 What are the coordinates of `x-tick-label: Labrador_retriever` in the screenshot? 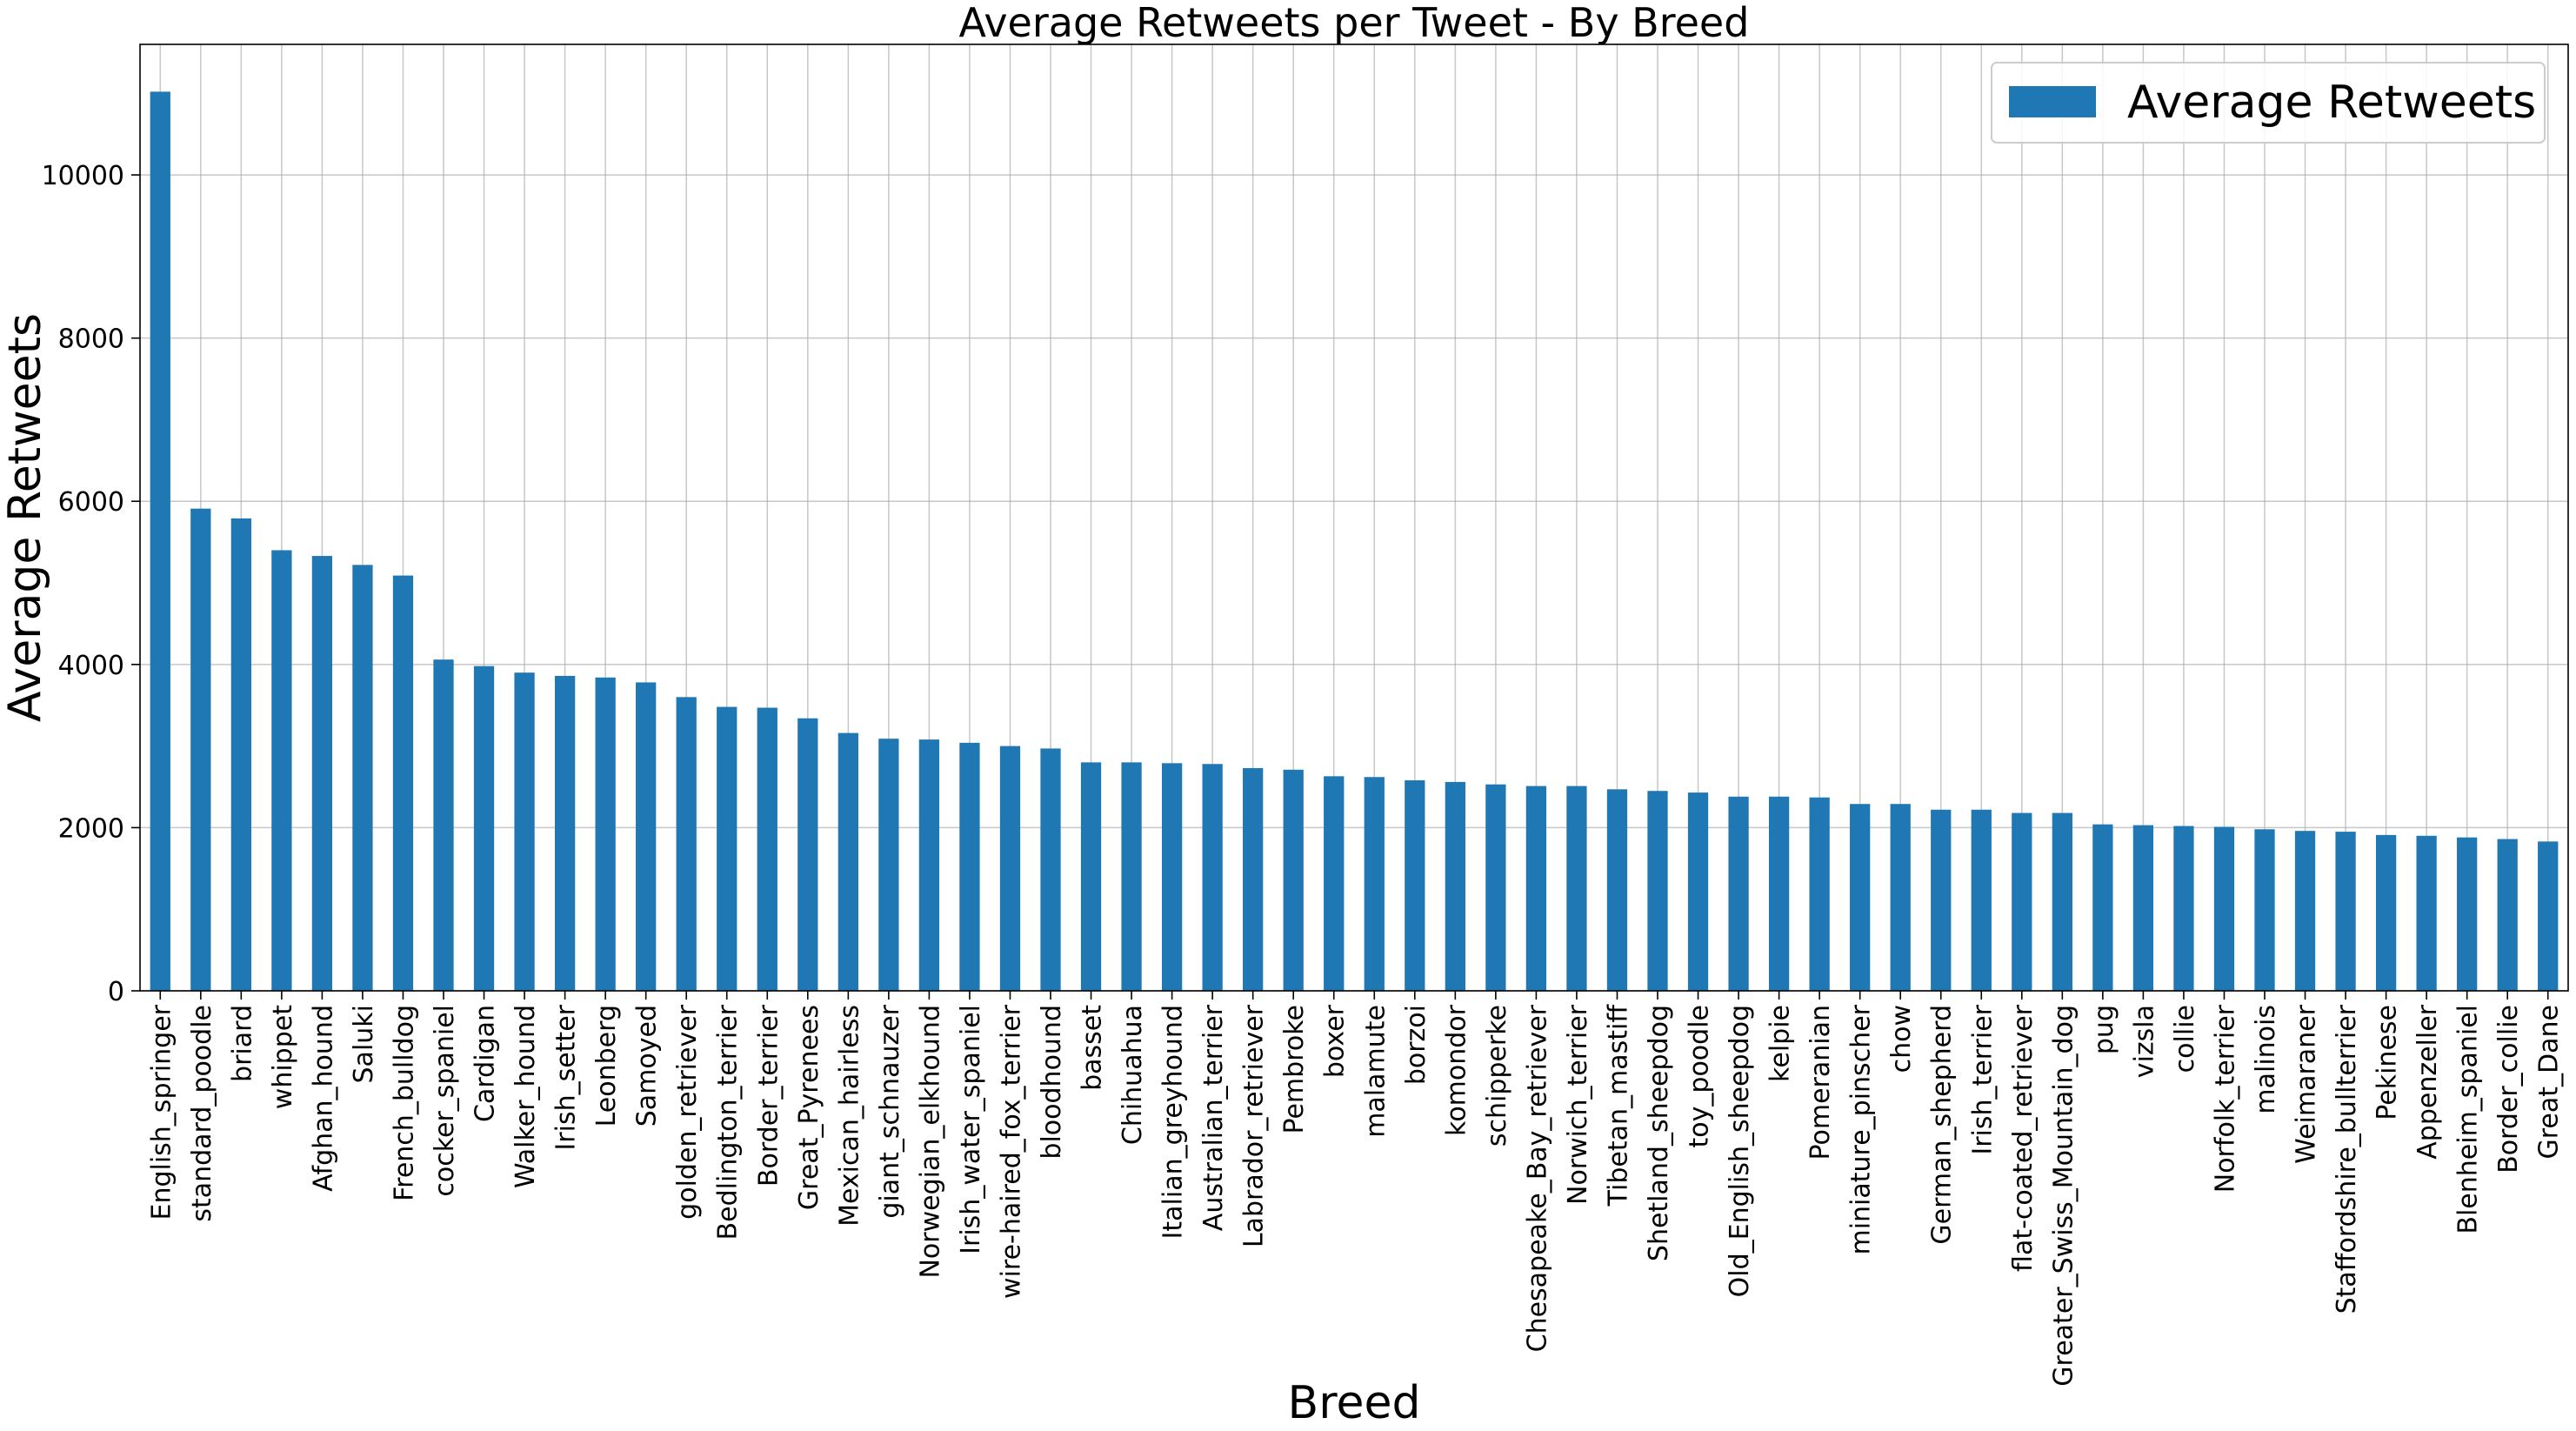 It's located at (1254, 1125).